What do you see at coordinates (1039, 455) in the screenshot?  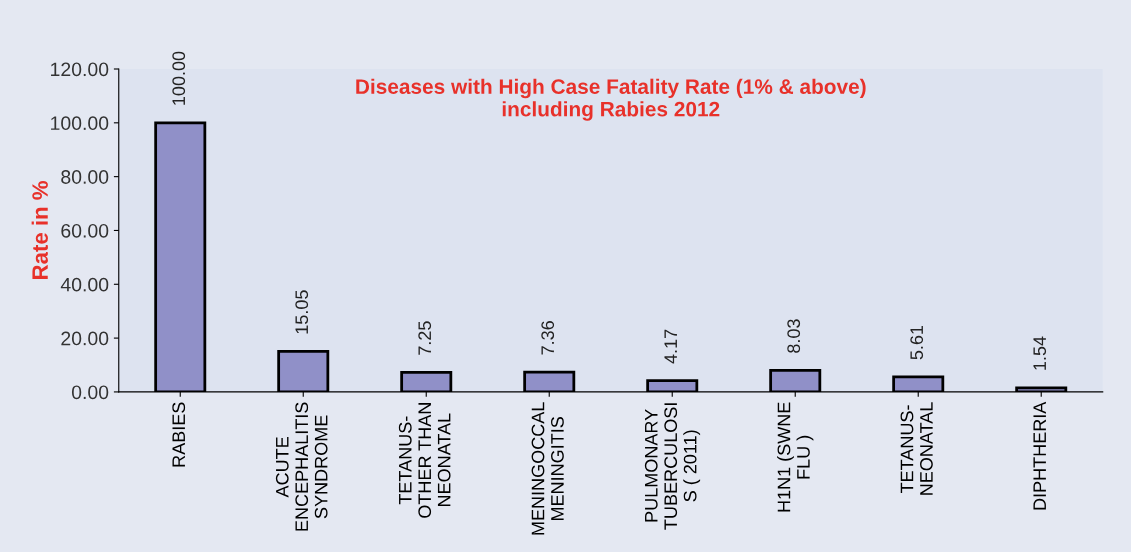 I see `x-tick-label: DIPHTHERIA` at bounding box center [1039, 455].